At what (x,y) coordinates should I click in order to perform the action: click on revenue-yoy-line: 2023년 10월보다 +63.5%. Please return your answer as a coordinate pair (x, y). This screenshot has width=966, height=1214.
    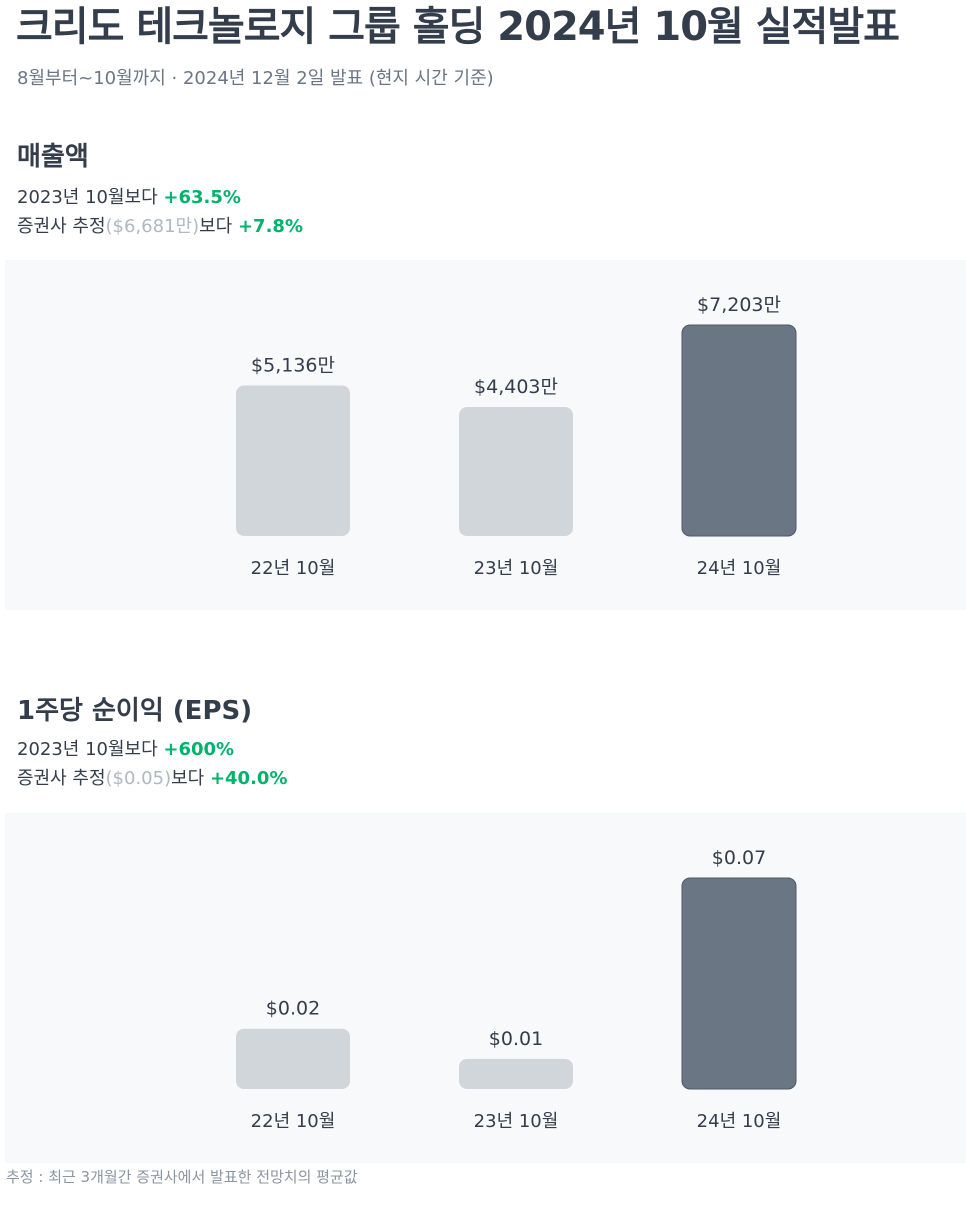
    Looking at the image, I should click on (129, 198).